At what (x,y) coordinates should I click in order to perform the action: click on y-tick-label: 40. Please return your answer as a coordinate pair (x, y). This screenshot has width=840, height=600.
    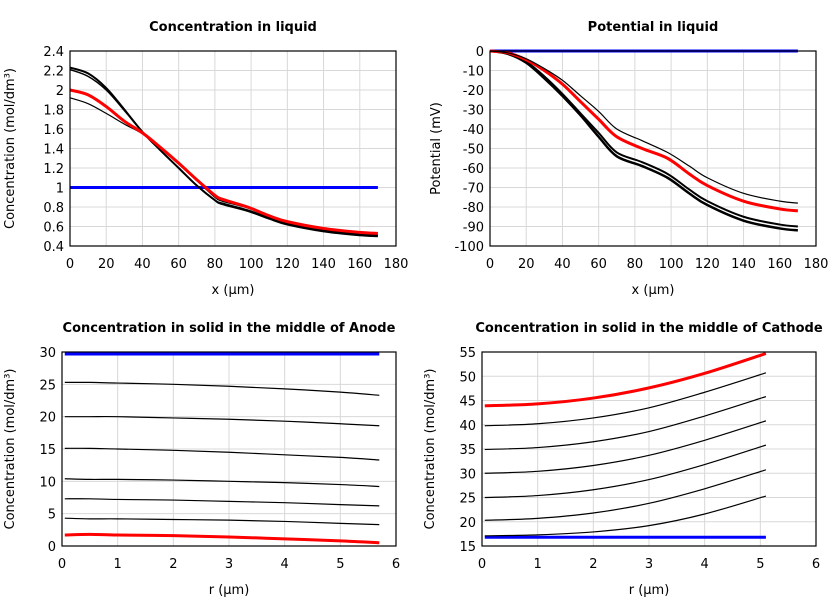
    Looking at the image, I should click on (467, 426).